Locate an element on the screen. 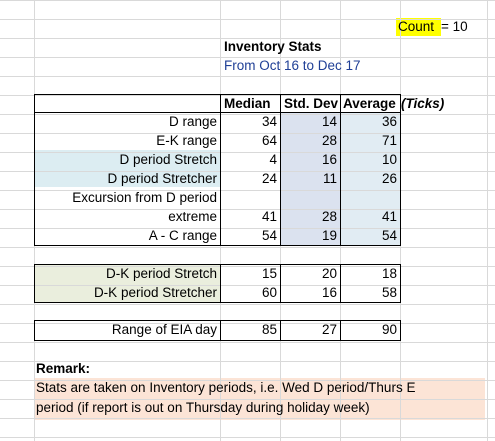 The height and width of the screenshot is (441, 495). std-dev-value: 27 is located at coordinates (329, 329).